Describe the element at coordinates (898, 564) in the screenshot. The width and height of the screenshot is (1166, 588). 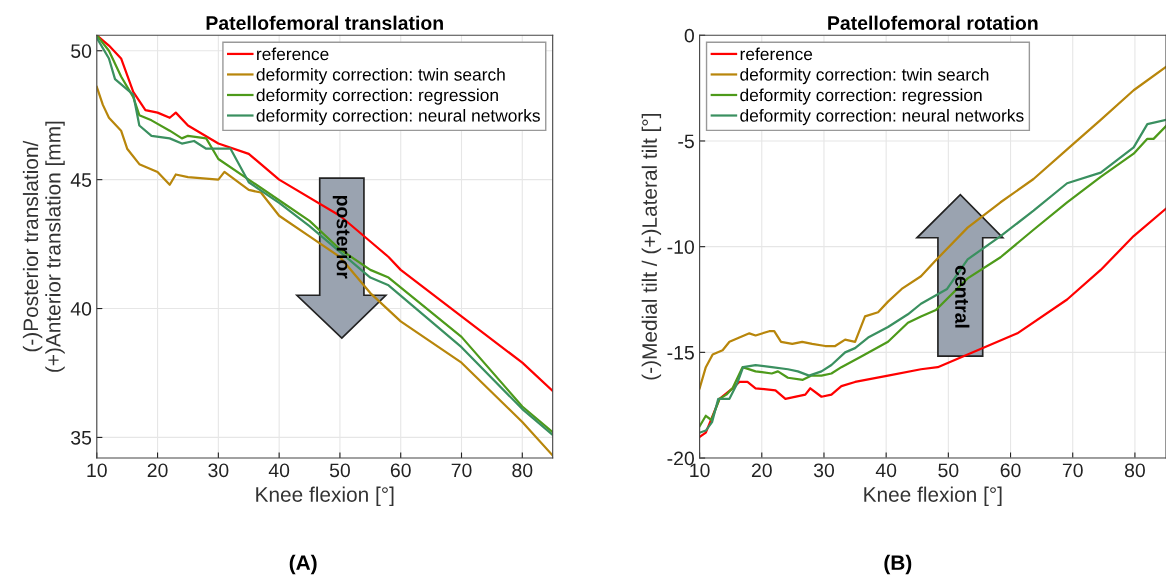
I see `text: (B)` at that location.